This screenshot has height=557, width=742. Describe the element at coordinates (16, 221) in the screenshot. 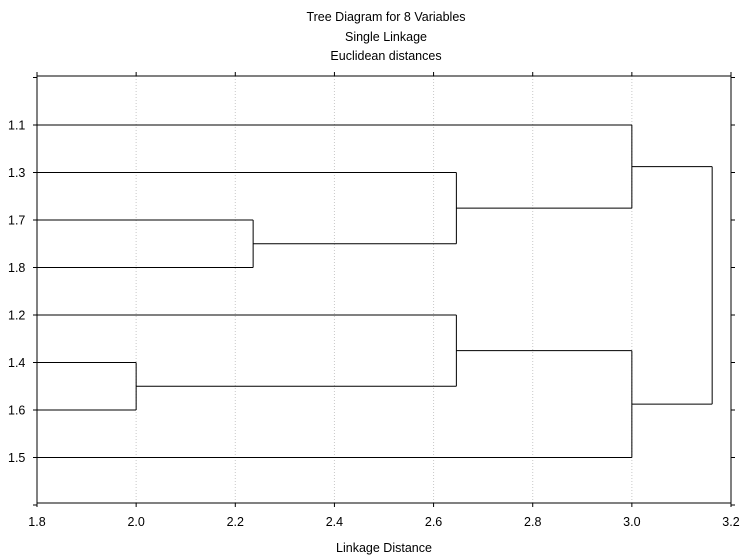

I see `leaf-label-2: 1.7` at that location.